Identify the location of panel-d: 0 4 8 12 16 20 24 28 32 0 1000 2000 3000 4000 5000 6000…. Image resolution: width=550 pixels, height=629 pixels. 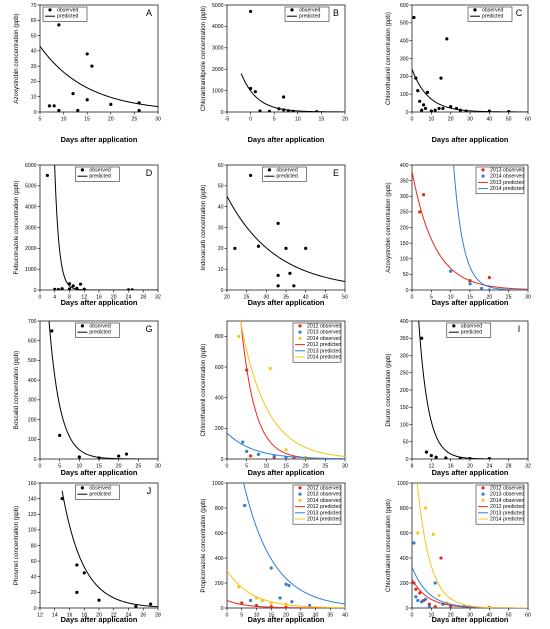
(87, 235).